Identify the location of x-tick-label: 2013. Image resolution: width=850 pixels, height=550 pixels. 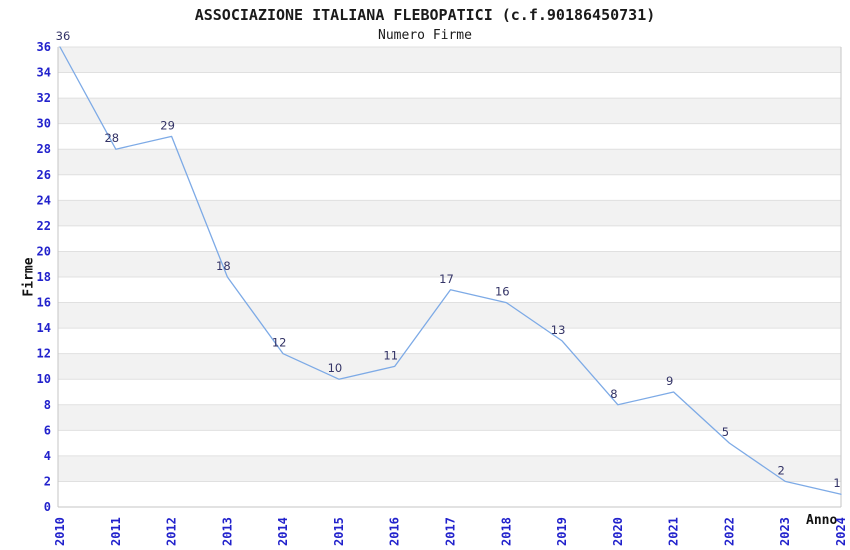
(227, 531).